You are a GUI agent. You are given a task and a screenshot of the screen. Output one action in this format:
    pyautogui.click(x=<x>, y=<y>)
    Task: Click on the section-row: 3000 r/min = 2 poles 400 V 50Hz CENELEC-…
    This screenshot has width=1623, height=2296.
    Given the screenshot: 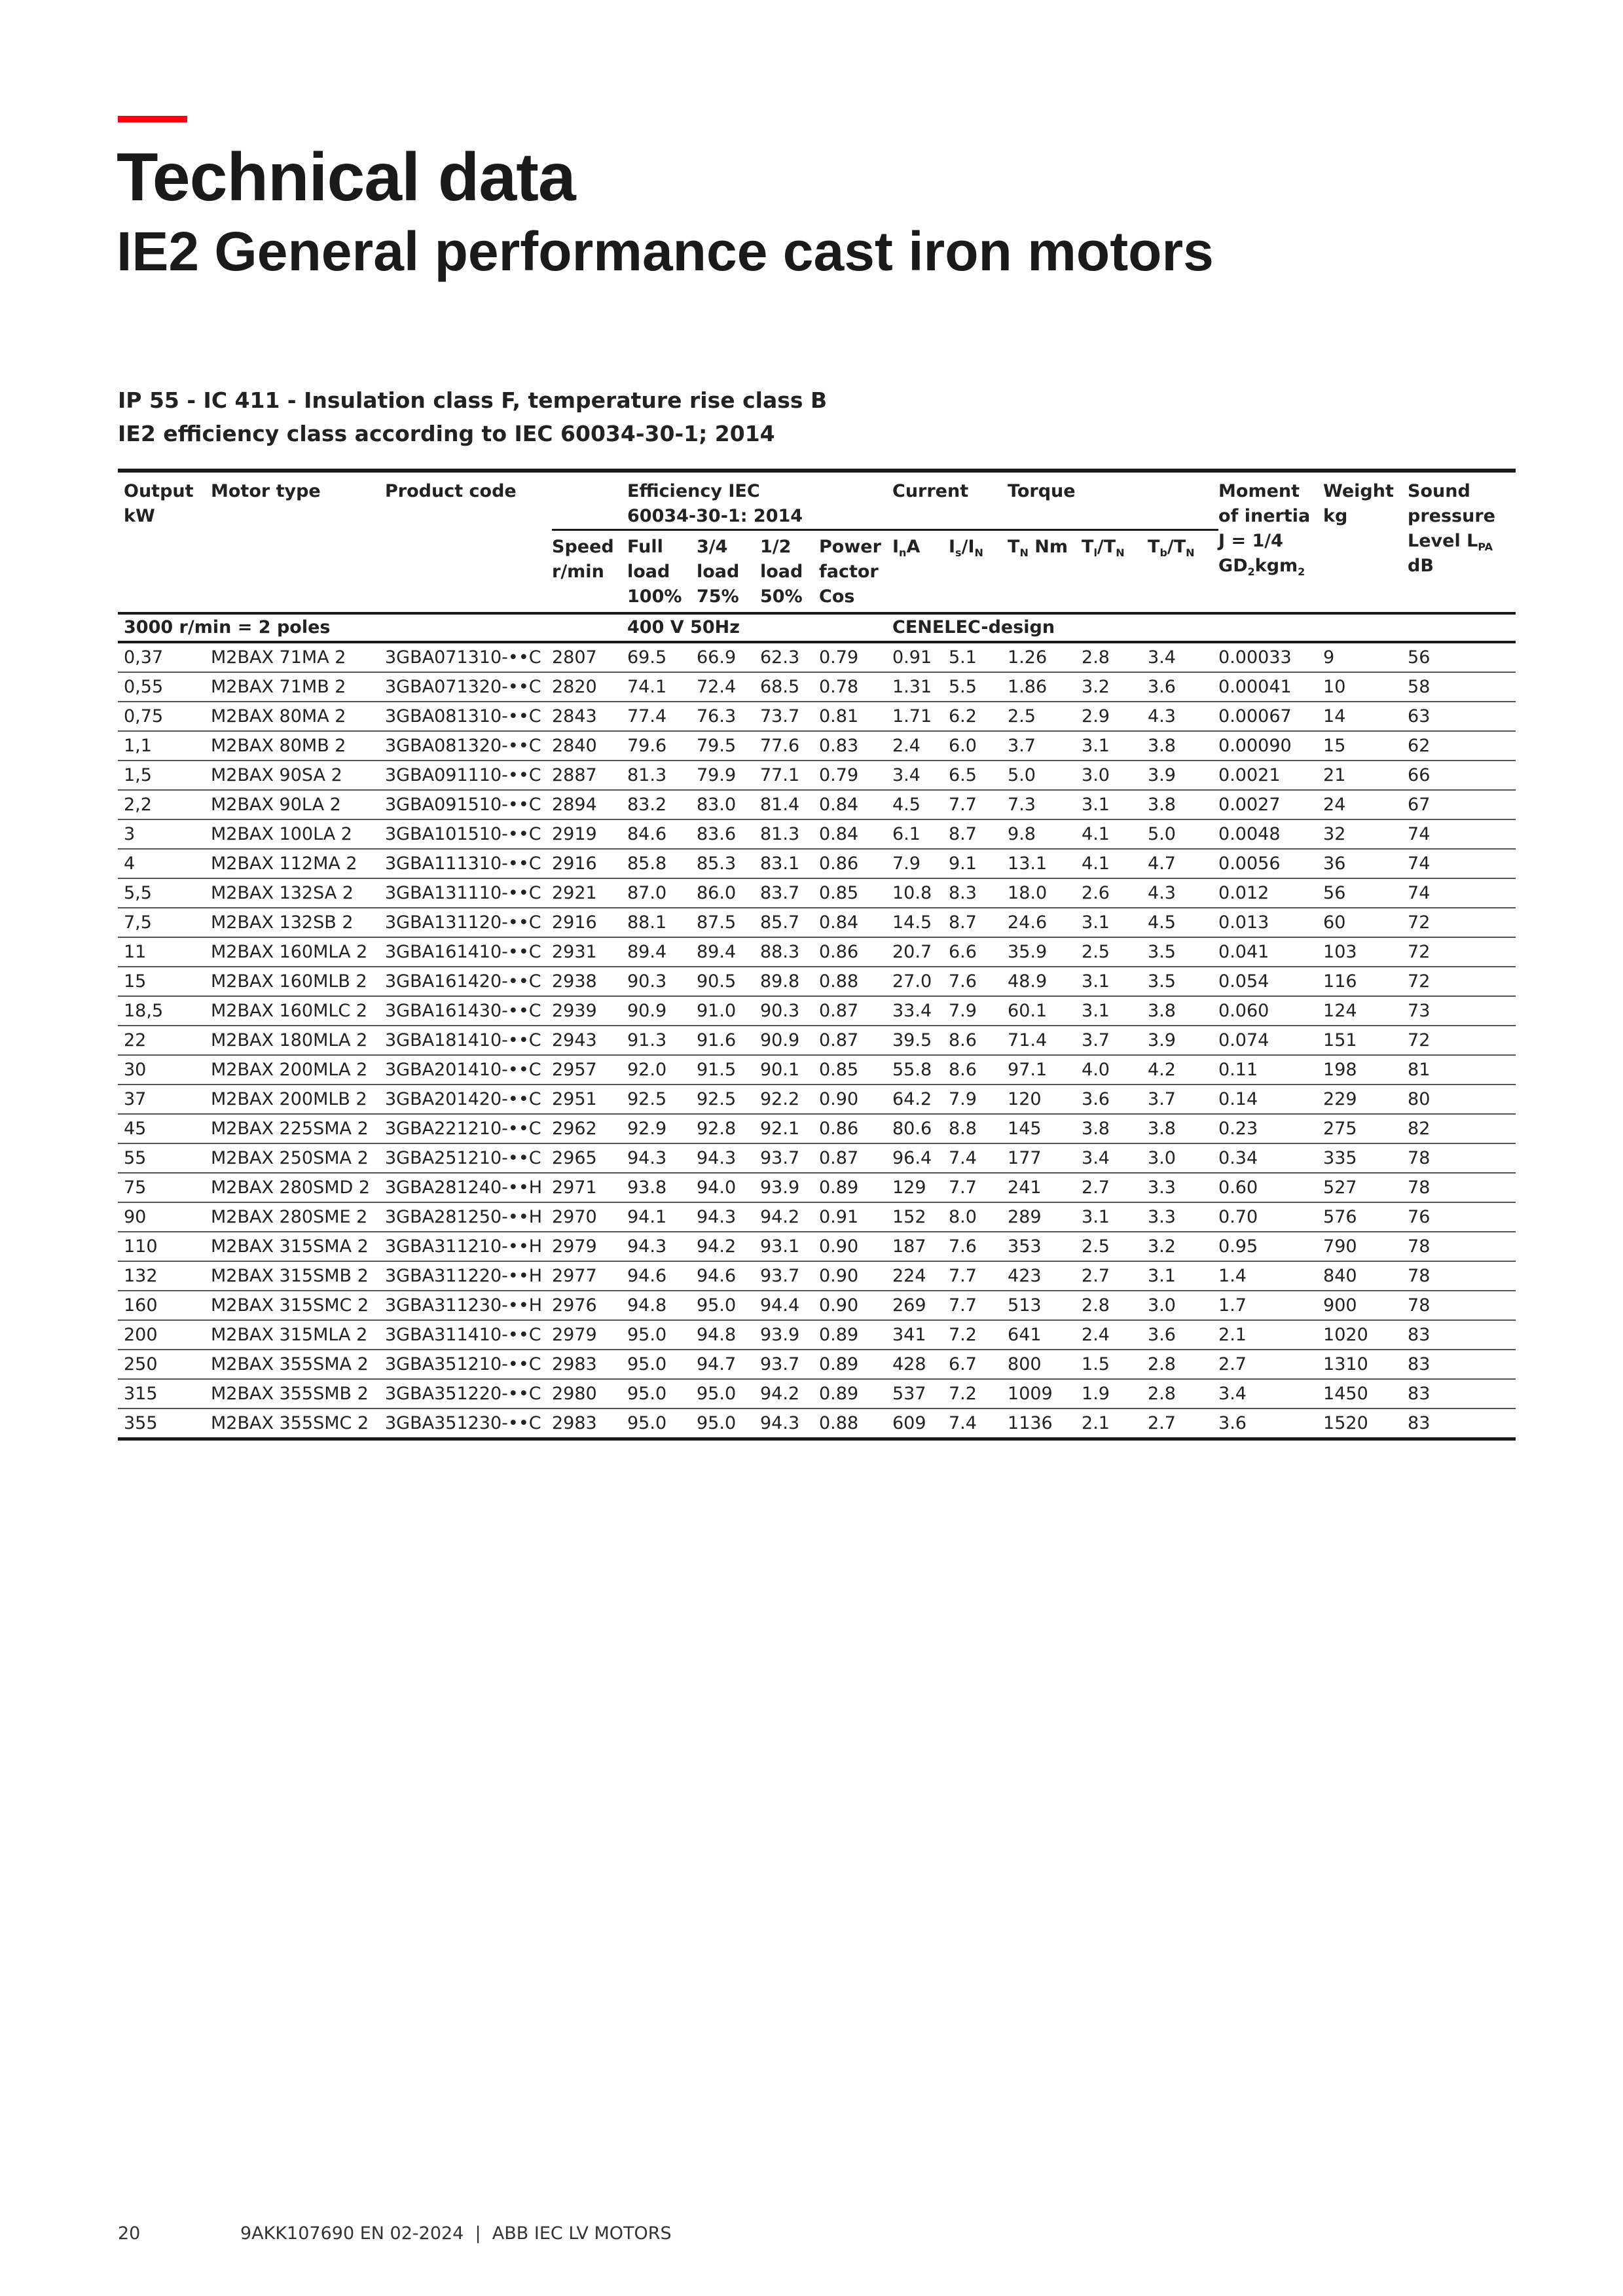 What is the action you would take?
    pyautogui.click(x=817, y=627)
    